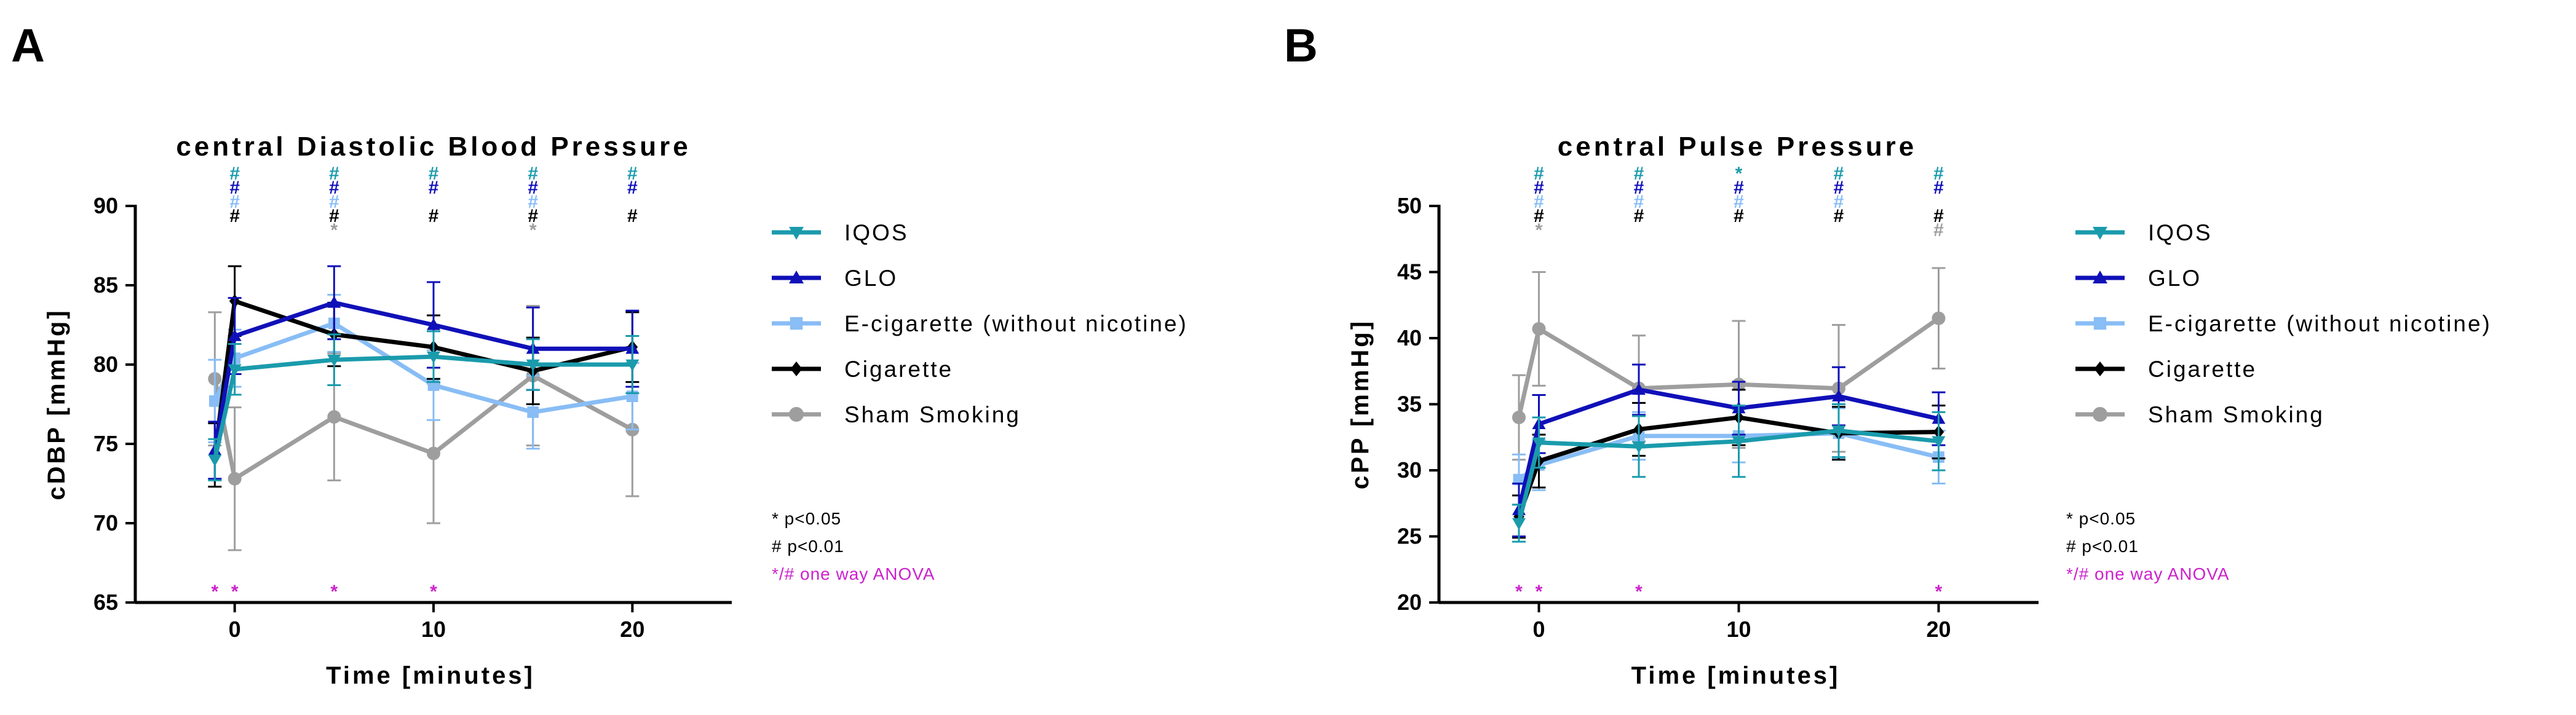 The image size is (2576, 715). I want to click on y-tick-label: 75, so click(106, 443).